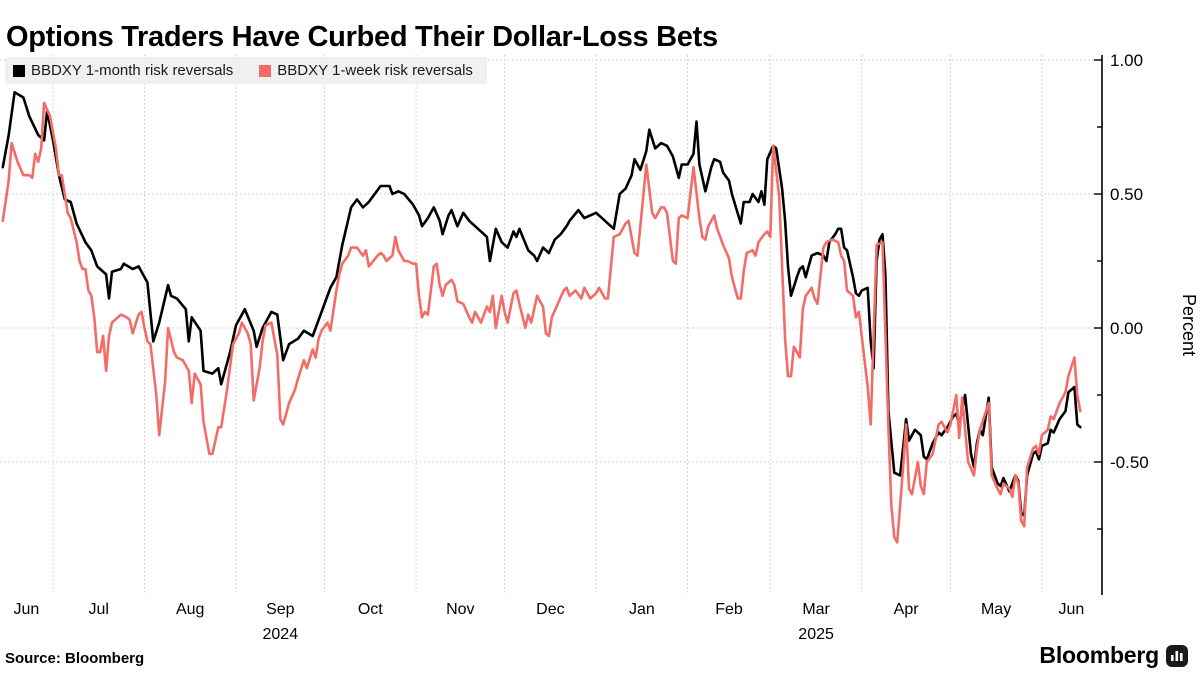  Describe the element at coordinates (1177, 655) in the screenshot. I see `bloomberg-bars-icon` at that location.